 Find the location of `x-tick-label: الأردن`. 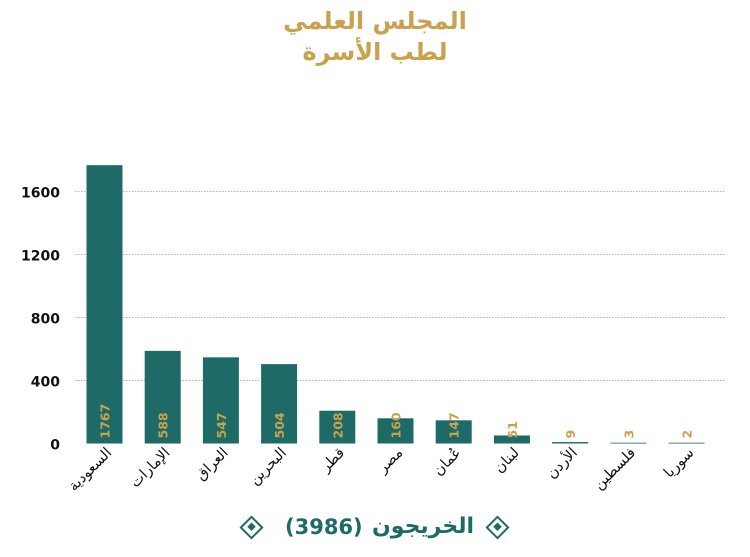

x-tick-label: الأردن is located at coordinates (561, 463).